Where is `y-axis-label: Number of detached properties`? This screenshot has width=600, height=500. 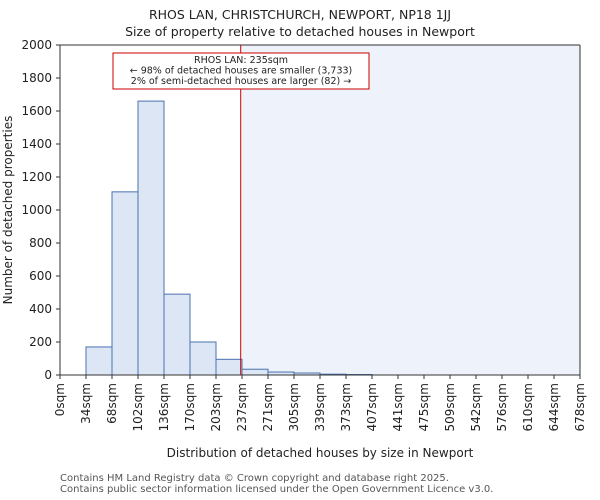 y-axis-label: Number of detached properties is located at coordinates (8, 210).